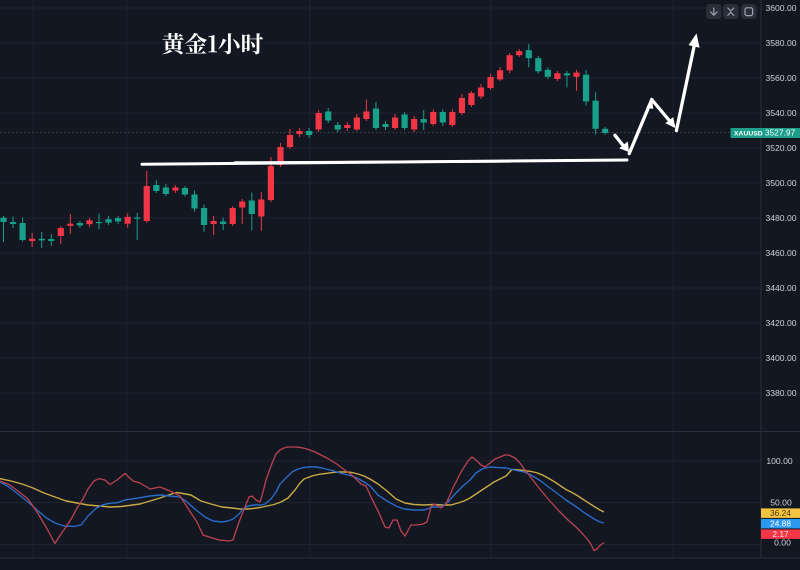 The image size is (800, 570). What do you see at coordinates (780, 393) in the screenshot?
I see `svg-text: 3380.00` at bounding box center [780, 393].